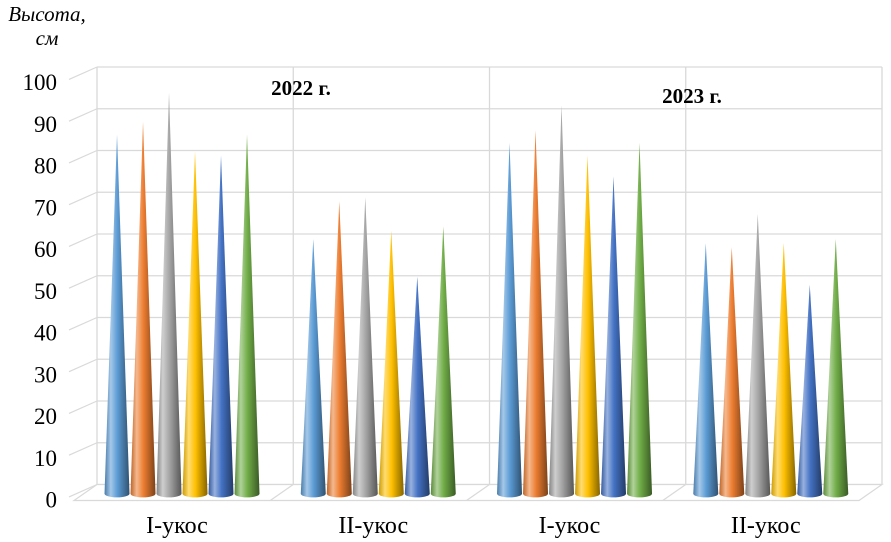 The width and height of the screenshot is (891, 542). I want to click on y-tick-label-80: 80, so click(45, 166).